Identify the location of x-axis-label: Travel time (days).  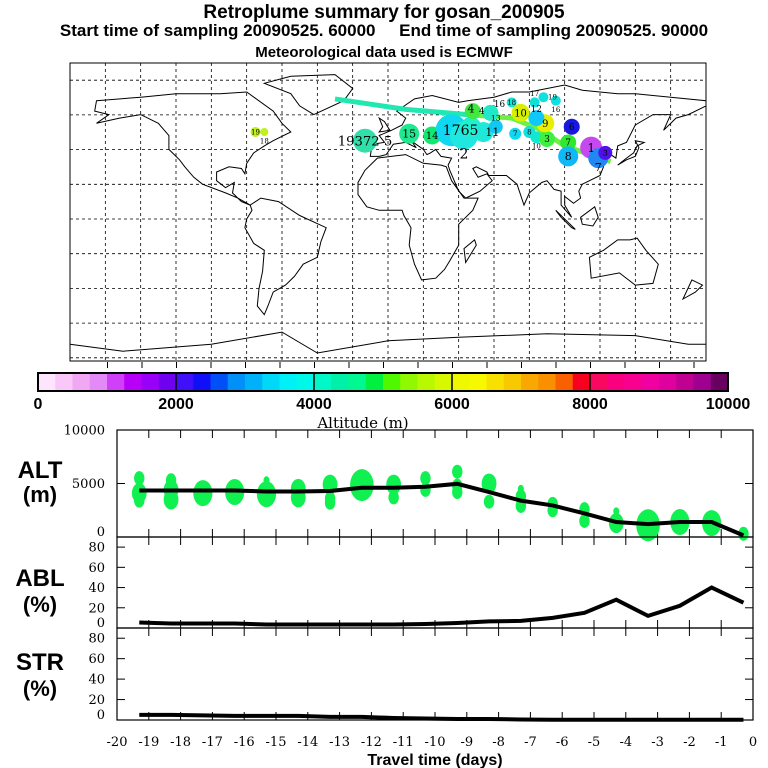
(434, 760).